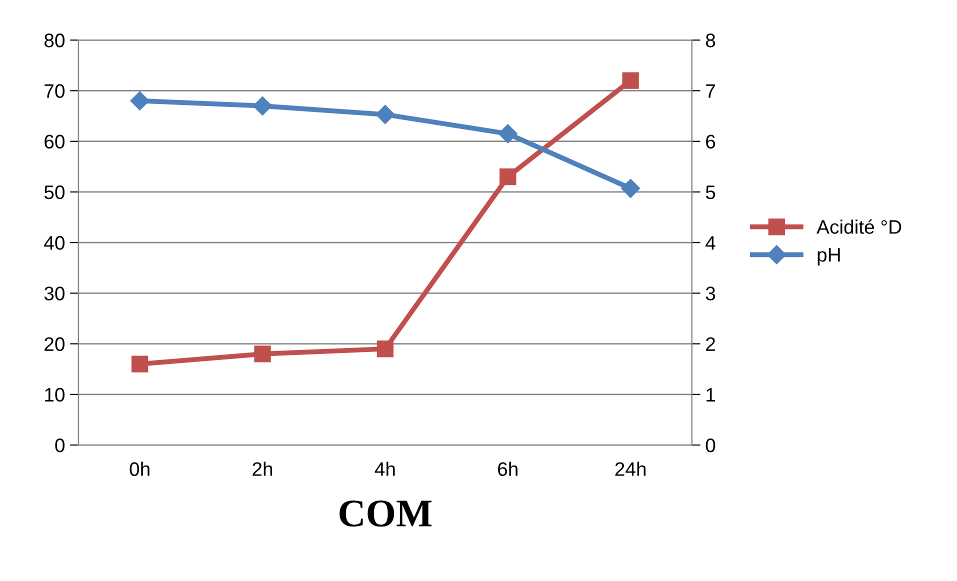  What do you see at coordinates (711, 293) in the screenshot?
I see `y2-tick-label: 3` at bounding box center [711, 293].